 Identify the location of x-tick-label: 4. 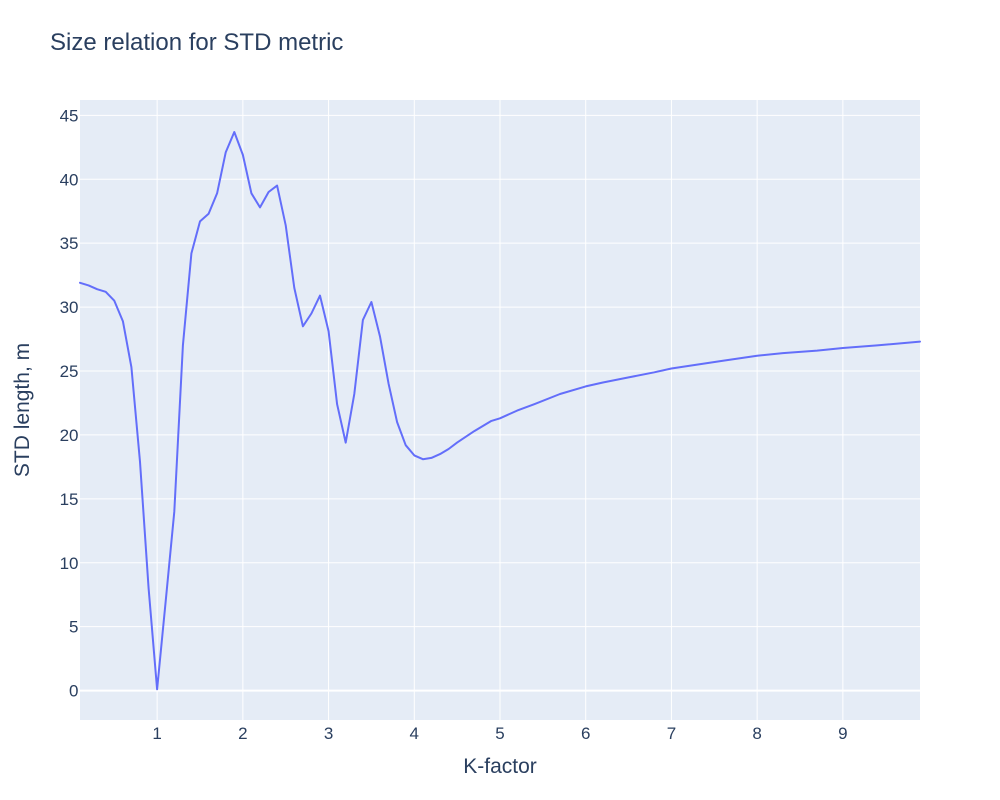
(414, 733).